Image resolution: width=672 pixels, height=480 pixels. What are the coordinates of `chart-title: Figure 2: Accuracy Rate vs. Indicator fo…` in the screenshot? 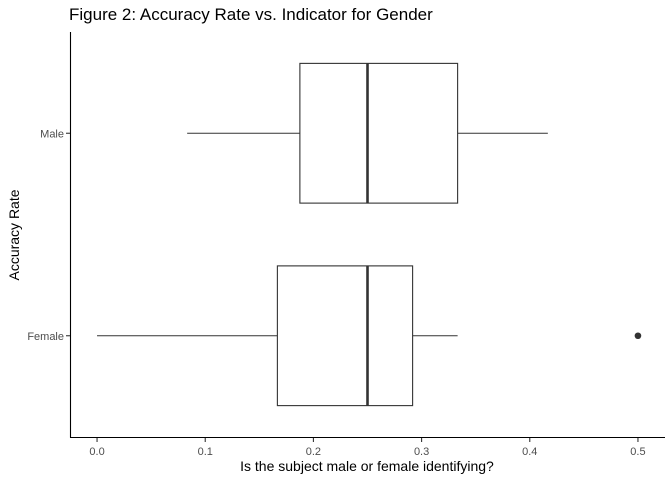 It's located at (251, 14).